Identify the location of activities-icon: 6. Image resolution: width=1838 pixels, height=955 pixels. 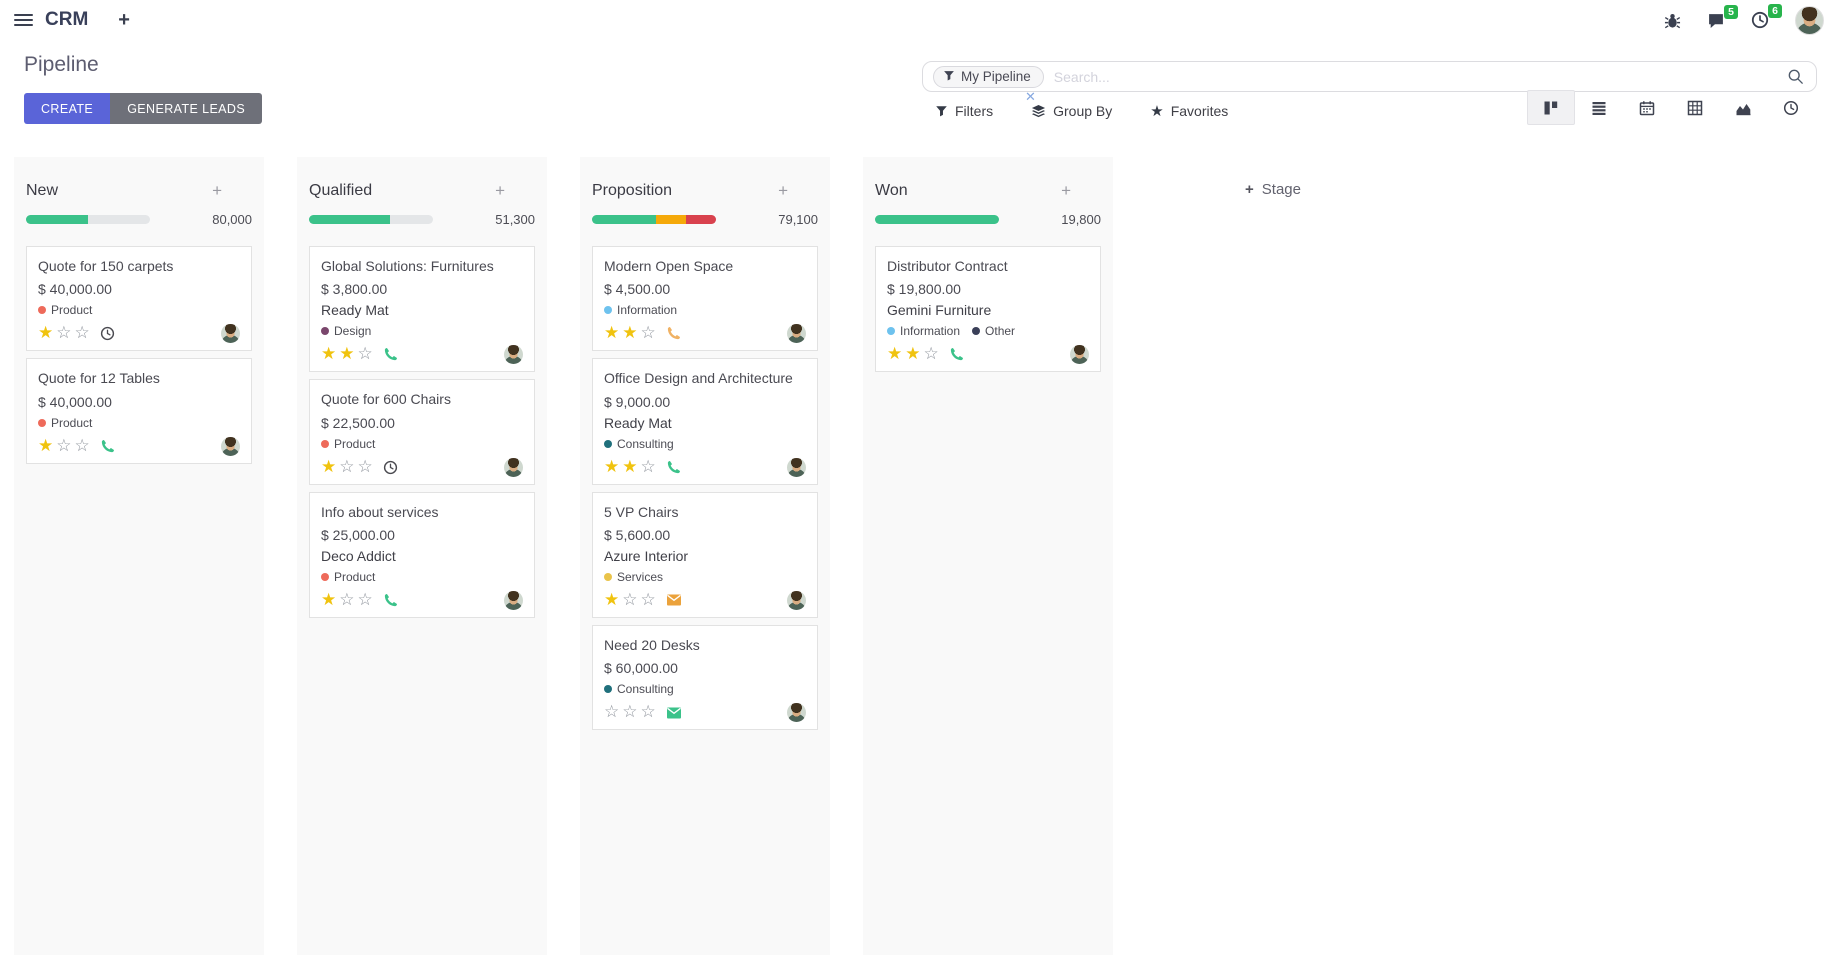
(1766, 16).